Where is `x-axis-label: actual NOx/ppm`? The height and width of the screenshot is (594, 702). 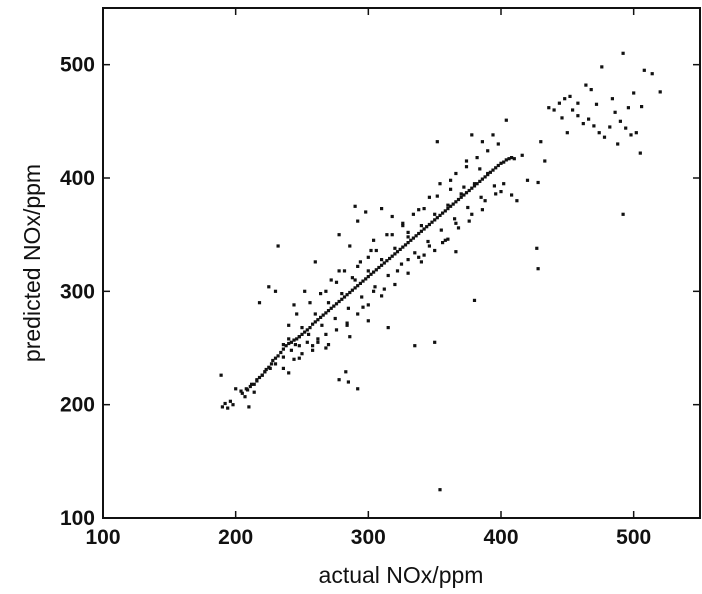 x-axis-label: actual NOx/ppm is located at coordinates (401, 575).